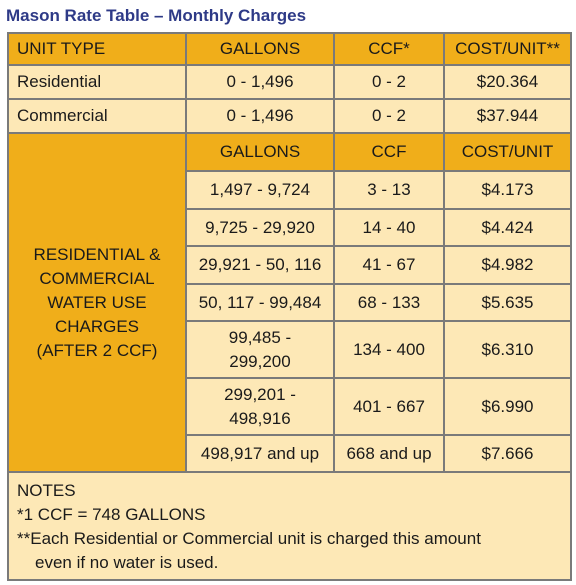 This screenshot has width=576, height=585. What do you see at coordinates (389, 453) in the screenshot?
I see `tier-ccf-cell: 668 and up` at bounding box center [389, 453].